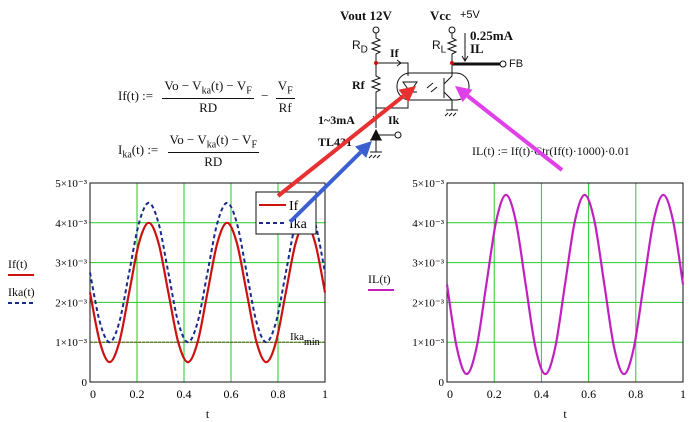 The image size is (692, 422). I want to click on ika-num-sub1: ka, so click(211, 145).